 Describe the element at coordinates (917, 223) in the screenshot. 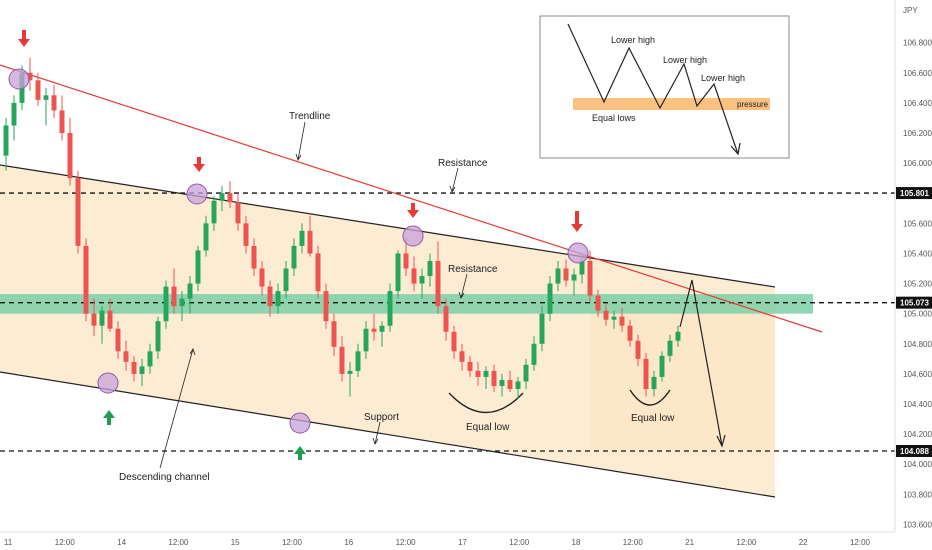

I see `y-tick-label: 105.600` at that location.